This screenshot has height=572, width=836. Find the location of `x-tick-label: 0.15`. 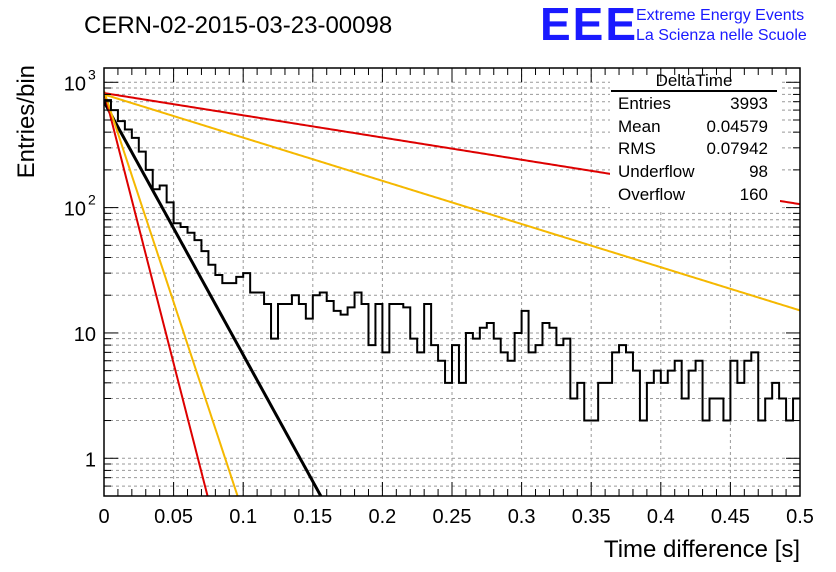

x-tick-label: 0.15 is located at coordinates (312, 517).